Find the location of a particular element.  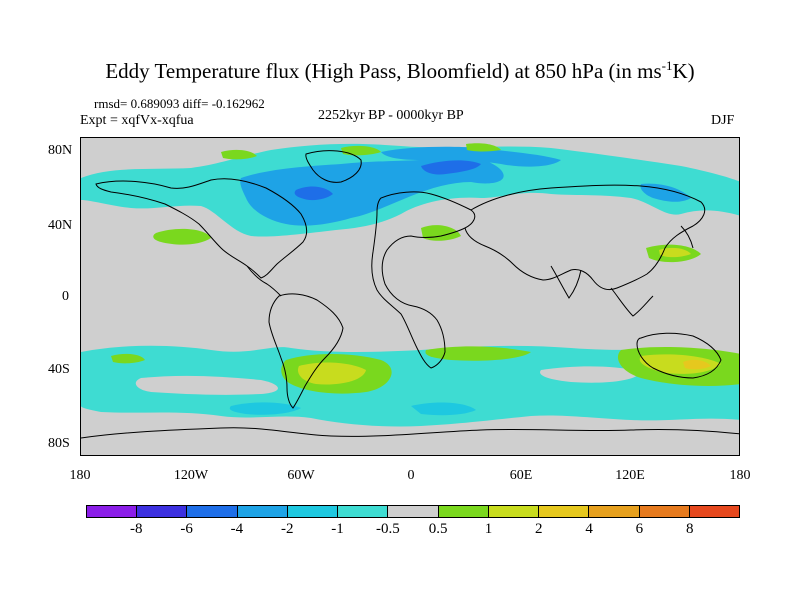

antarctica-outline is located at coordinates (410, 433).